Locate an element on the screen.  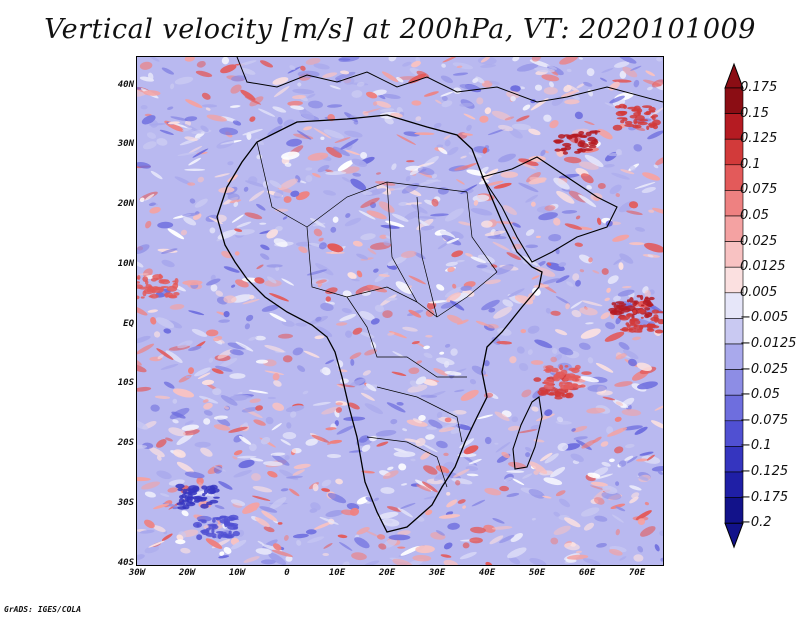
lon-label: 30E is located at coordinates (437, 573).